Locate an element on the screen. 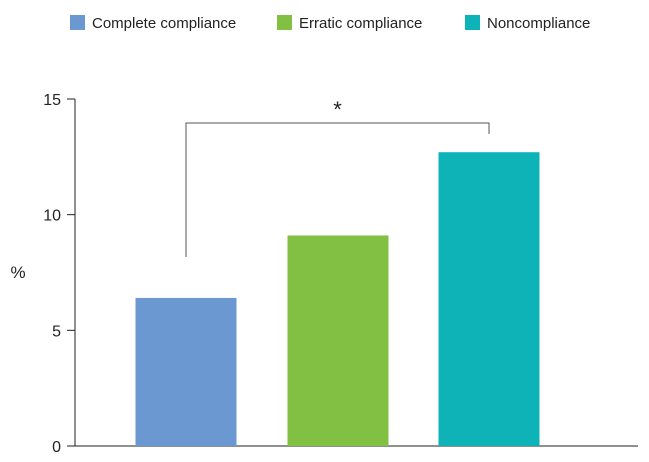 Image resolution: width=649 pixels, height=462 pixels. y-axis: % 0 5 10 15 is located at coordinates (43, 274).